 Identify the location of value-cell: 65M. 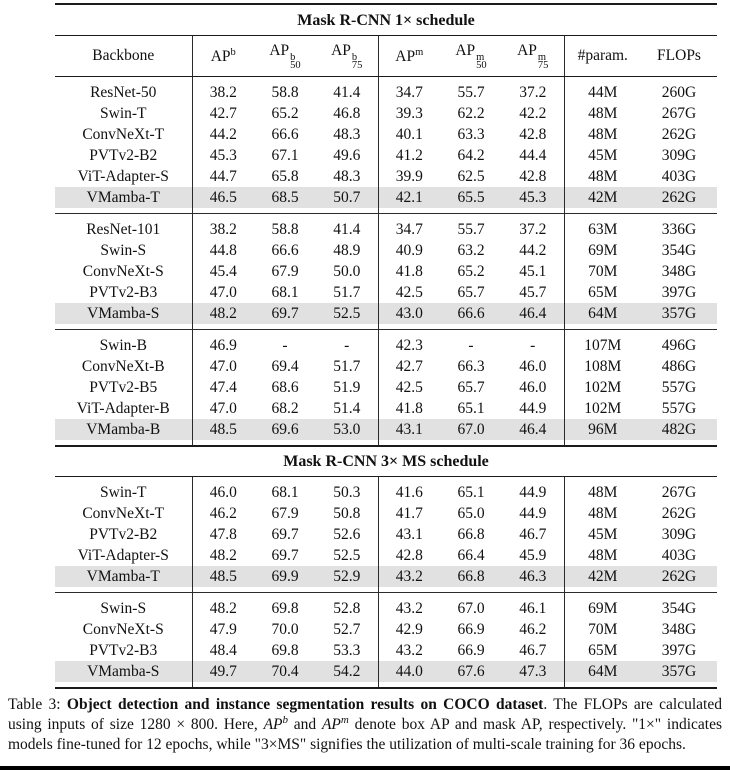
(602, 292).